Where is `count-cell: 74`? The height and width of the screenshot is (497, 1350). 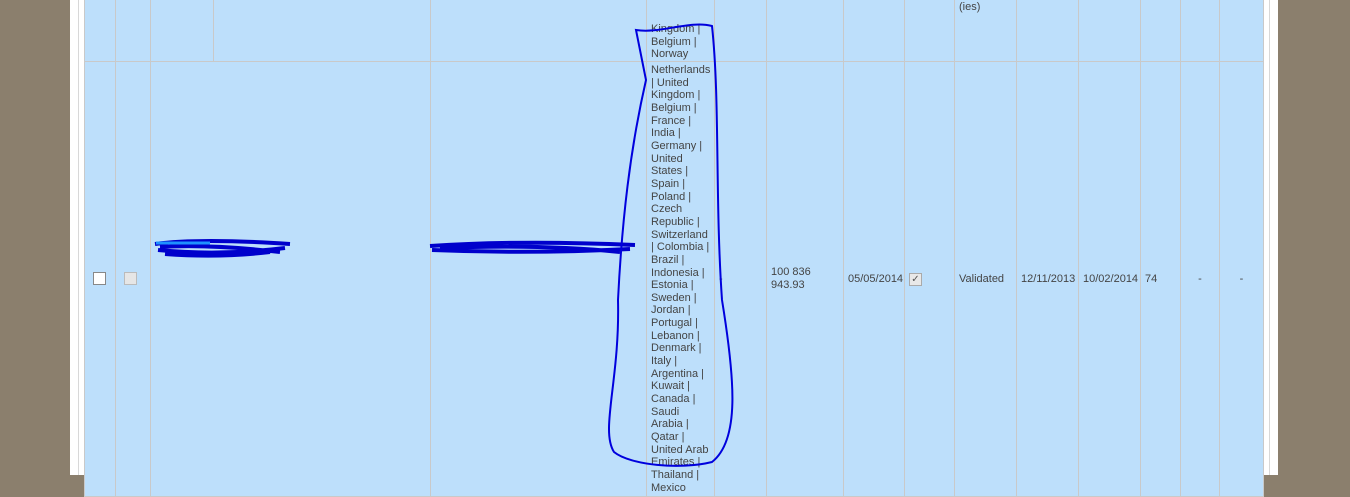 count-cell: 74 is located at coordinates (1160, 279).